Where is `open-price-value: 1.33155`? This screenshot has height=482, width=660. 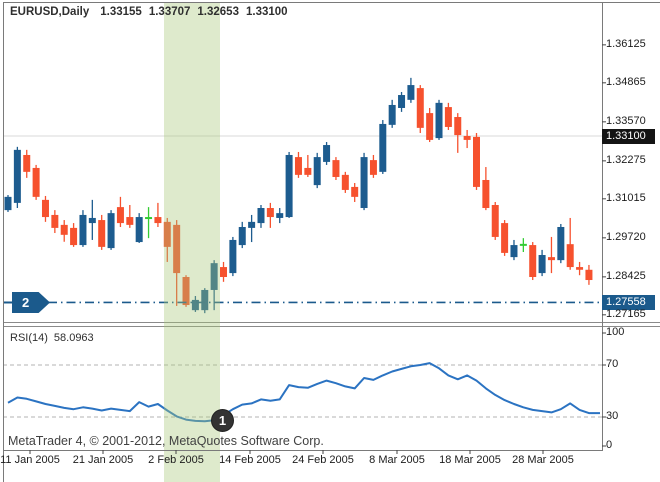
open-price-value: 1.33155 is located at coordinates (121, 12).